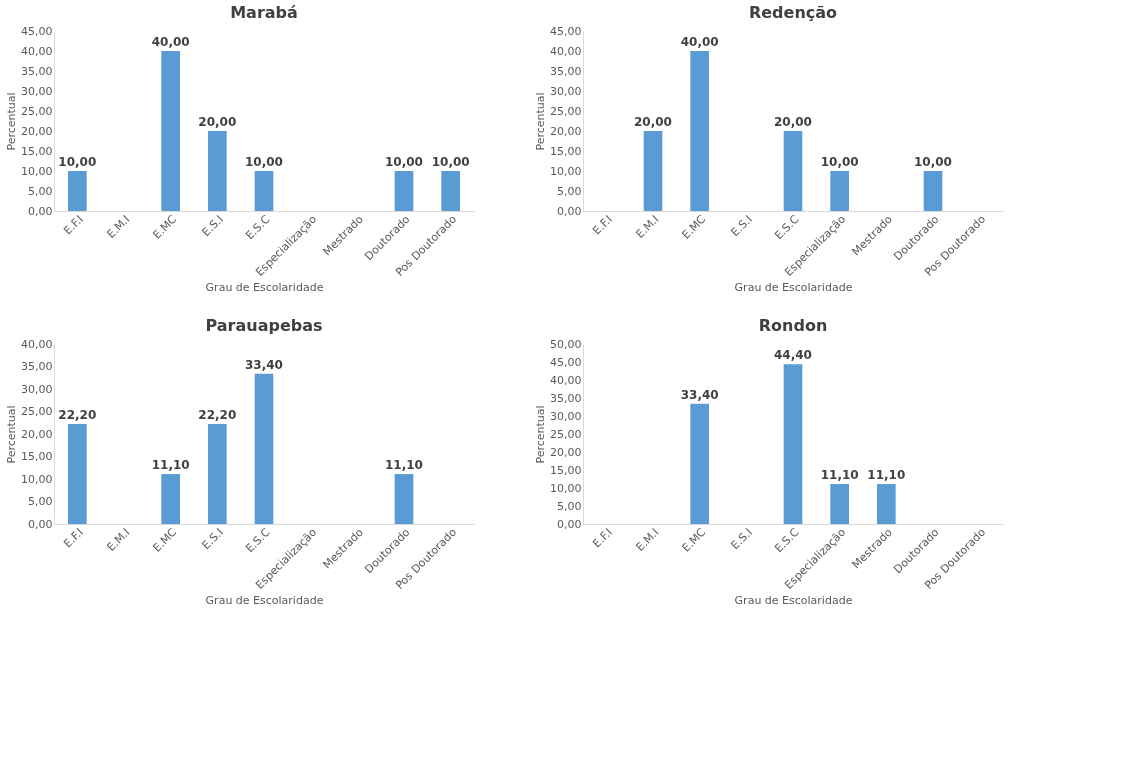 Image resolution: width=1146 pixels, height=772 pixels. I want to click on y-tick-label: 50,00, so click(566, 344).